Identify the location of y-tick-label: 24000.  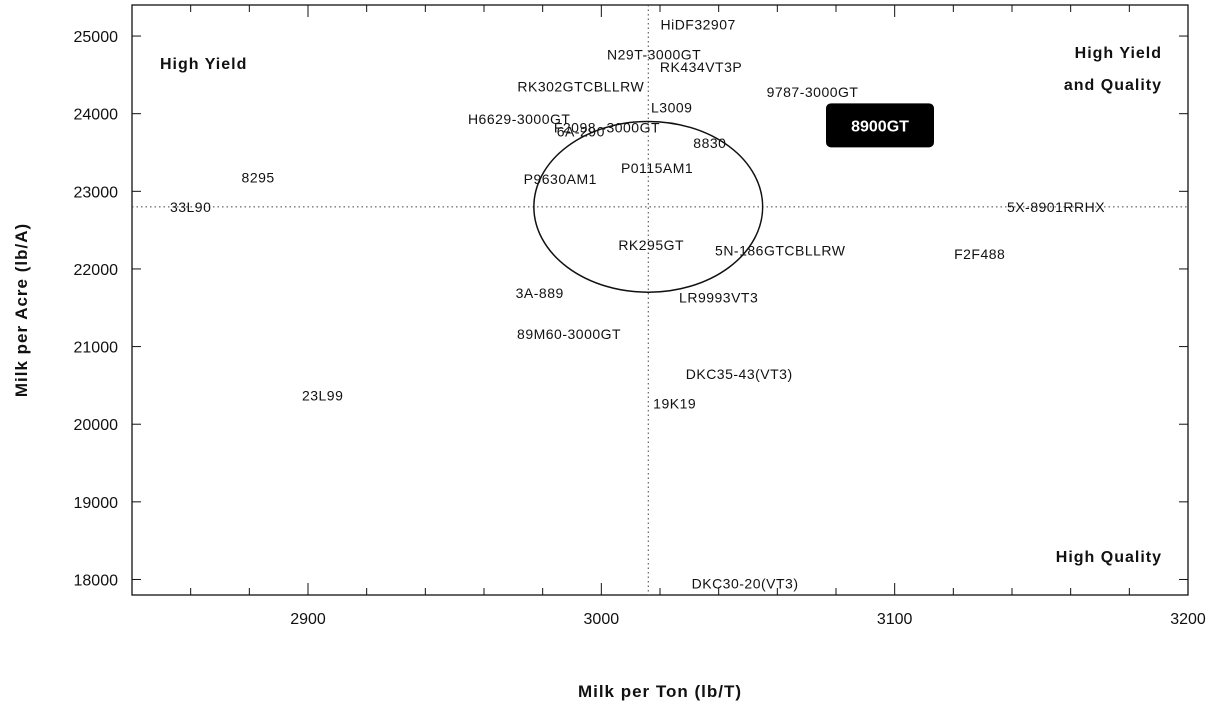
(96, 115).